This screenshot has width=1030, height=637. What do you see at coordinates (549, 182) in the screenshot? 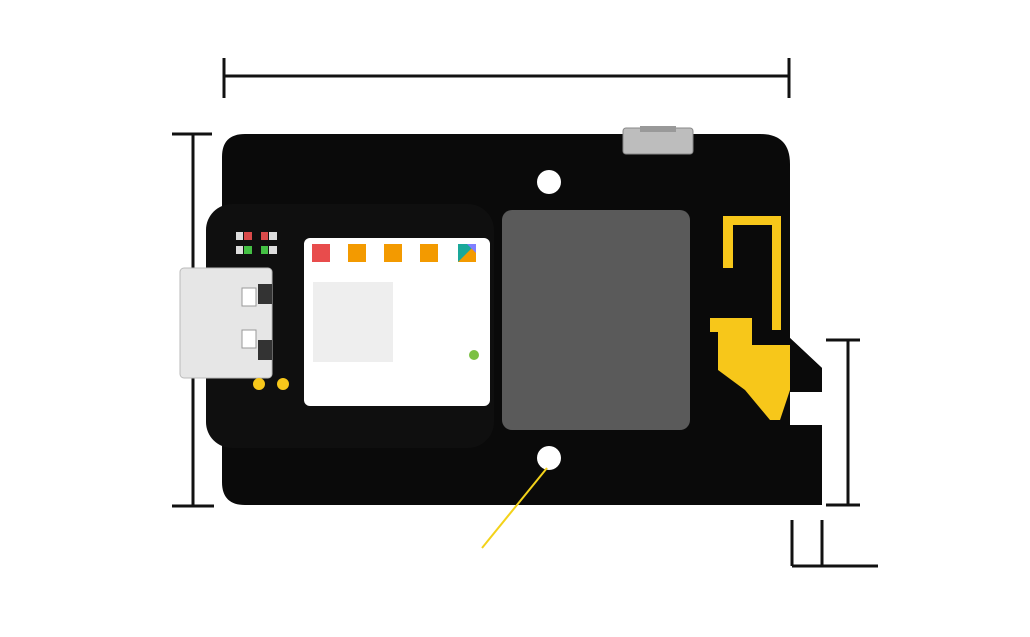
I see `mount-hole-top` at bounding box center [549, 182].